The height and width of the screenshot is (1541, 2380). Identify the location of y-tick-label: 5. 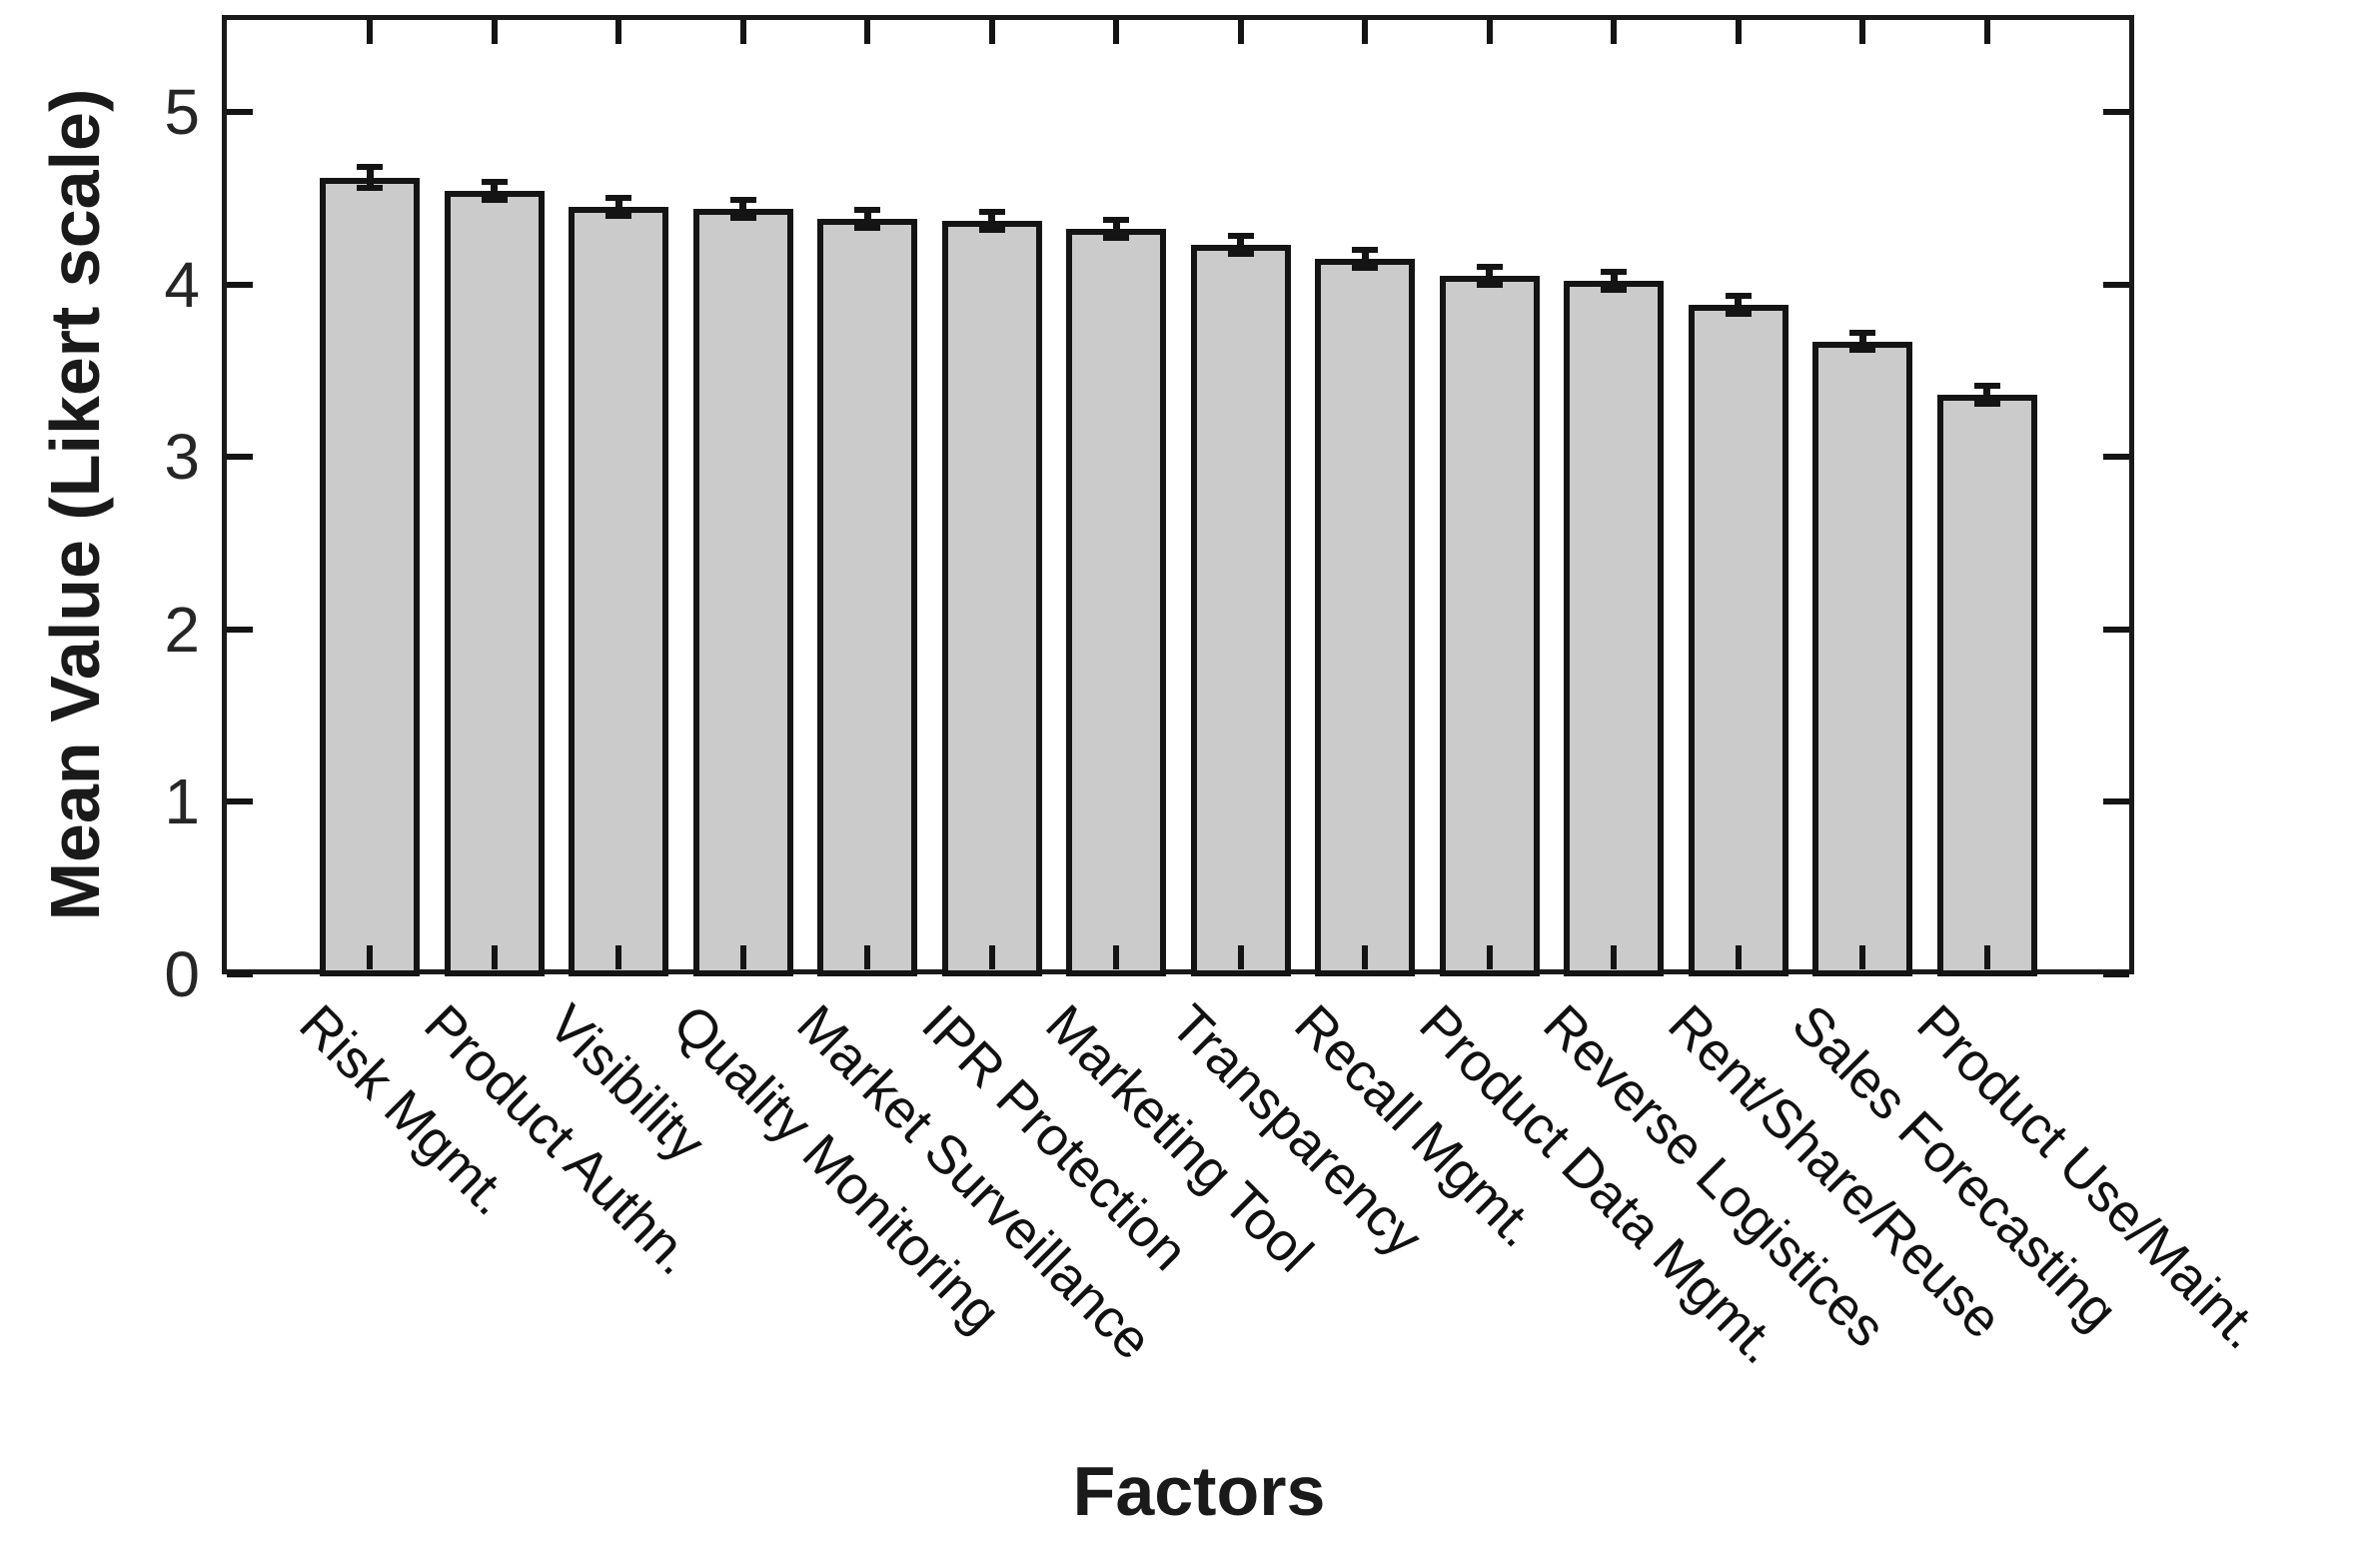
(182, 112).